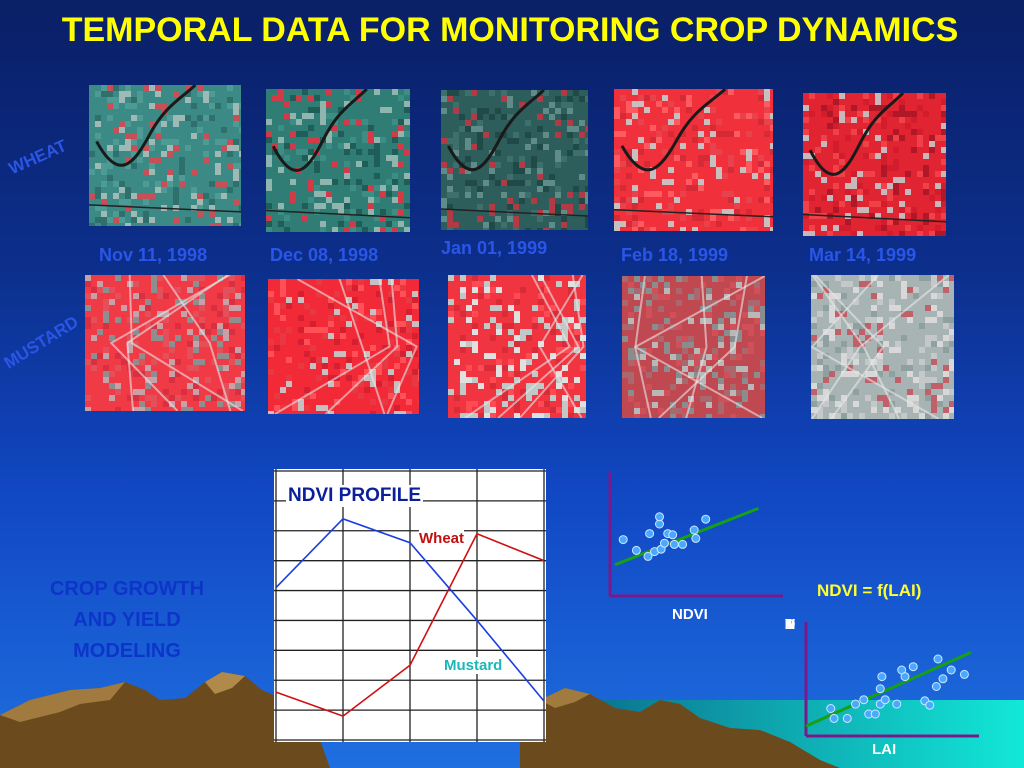  Describe the element at coordinates (127, 589) in the screenshot. I see `caption-line-1: CROP GROWTH` at that location.